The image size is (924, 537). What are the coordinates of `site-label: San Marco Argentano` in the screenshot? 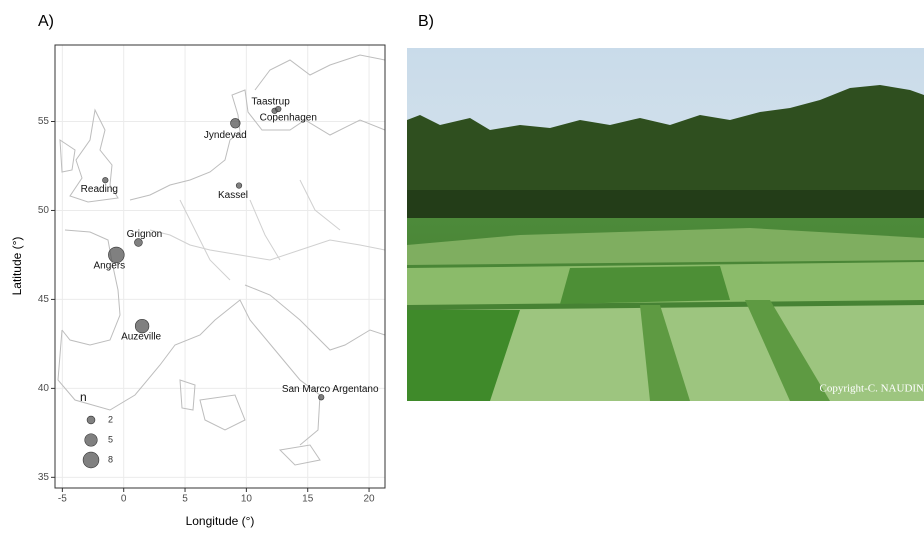 It's located at (330, 389).